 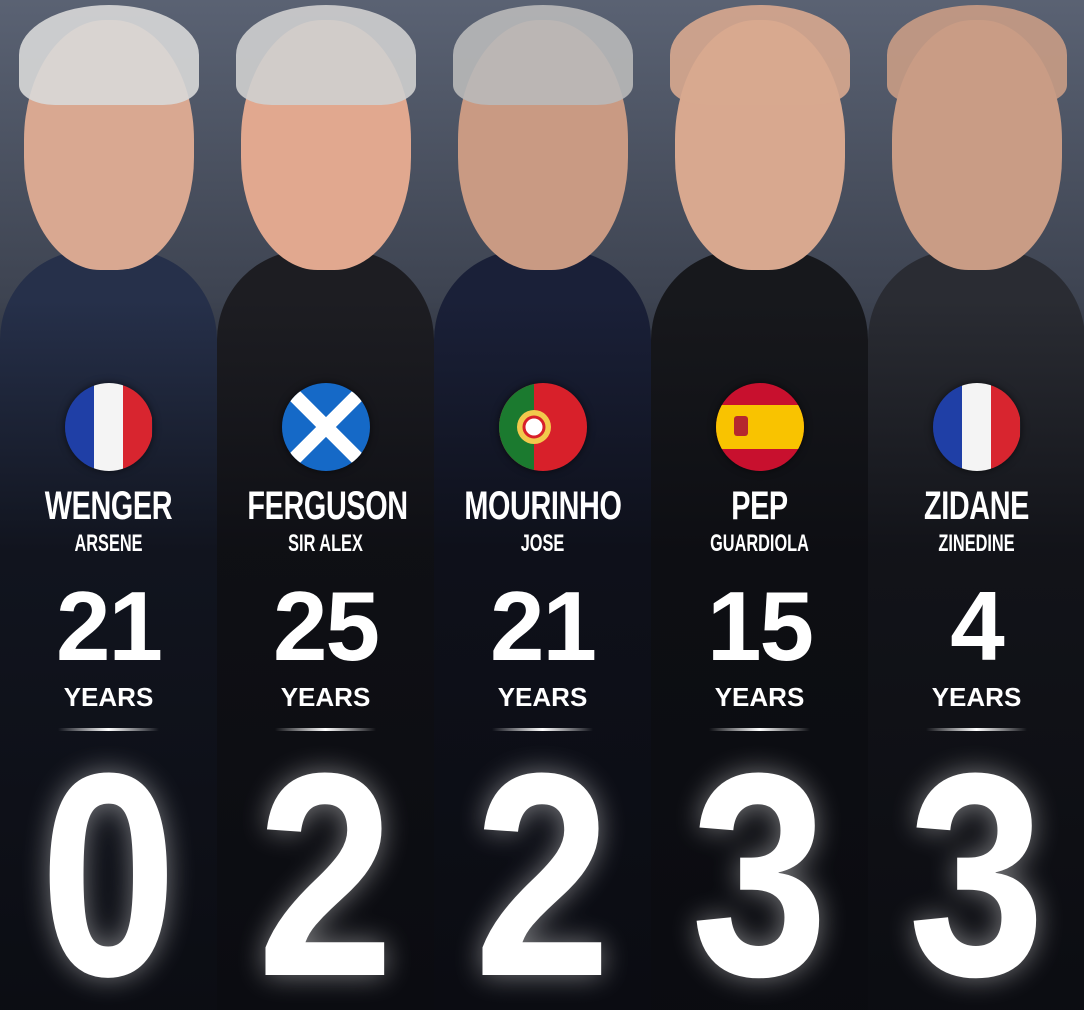 What do you see at coordinates (976, 543) in the screenshot?
I see `first-name: ZINEDINE` at bounding box center [976, 543].